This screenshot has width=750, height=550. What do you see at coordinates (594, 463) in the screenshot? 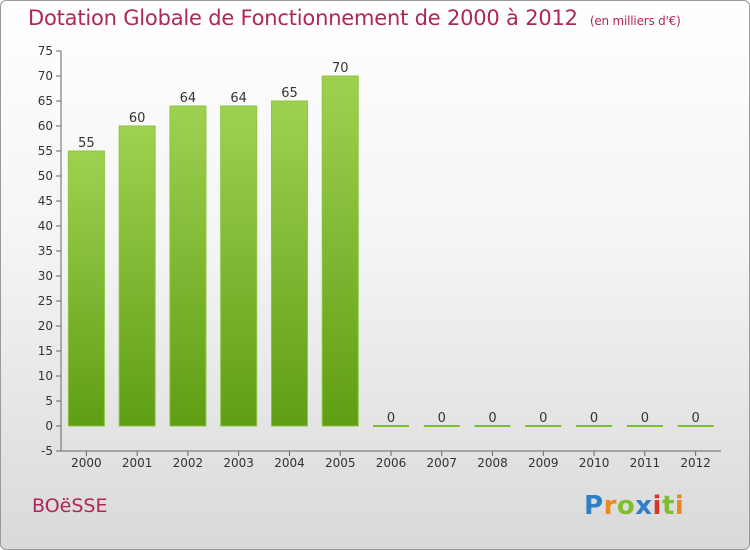
I see `x-tick-label: 2010` at bounding box center [594, 463].